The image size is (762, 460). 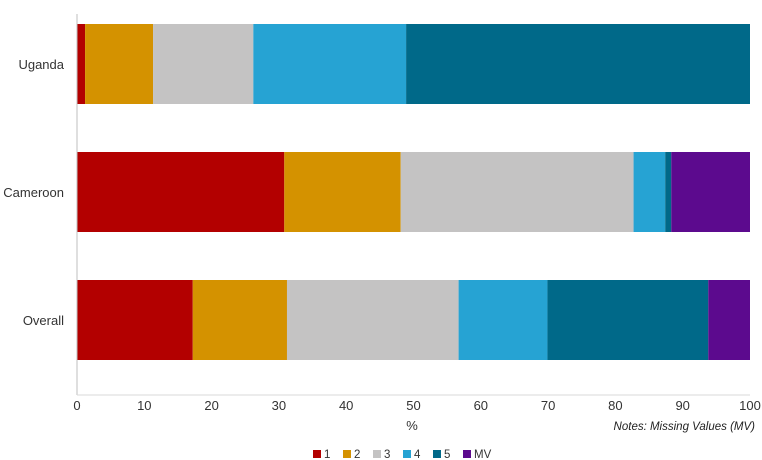 I want to click on x-tick-label: 20, so click(x=211, y=405).